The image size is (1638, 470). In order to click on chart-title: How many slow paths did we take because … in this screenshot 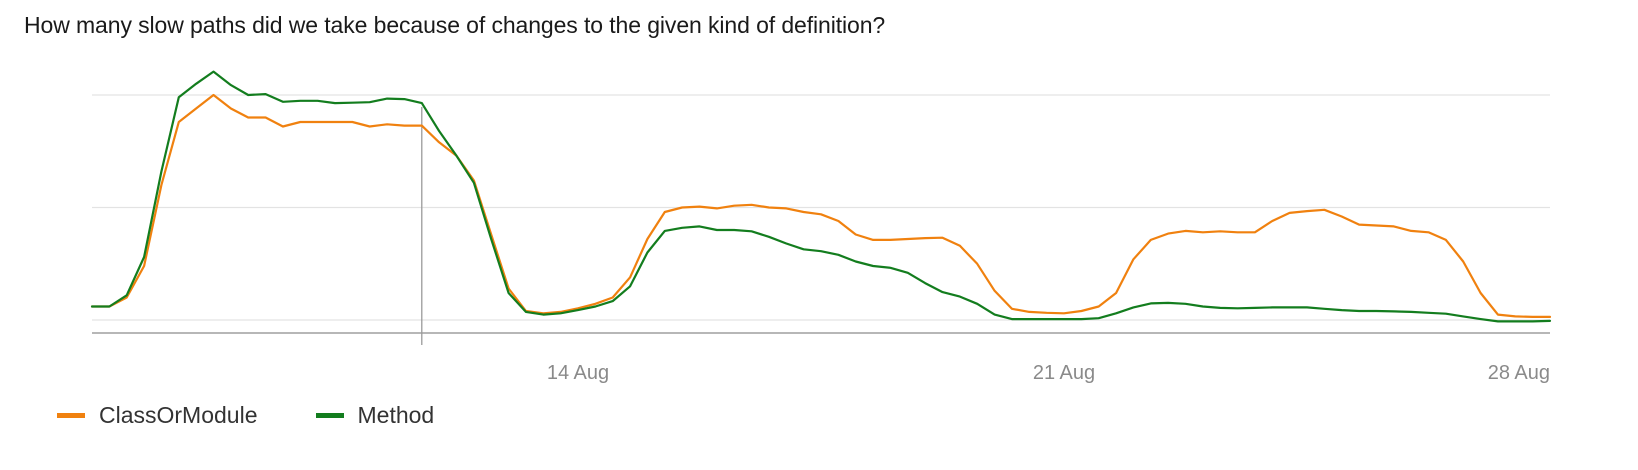, I will do `click(455, 25)`.